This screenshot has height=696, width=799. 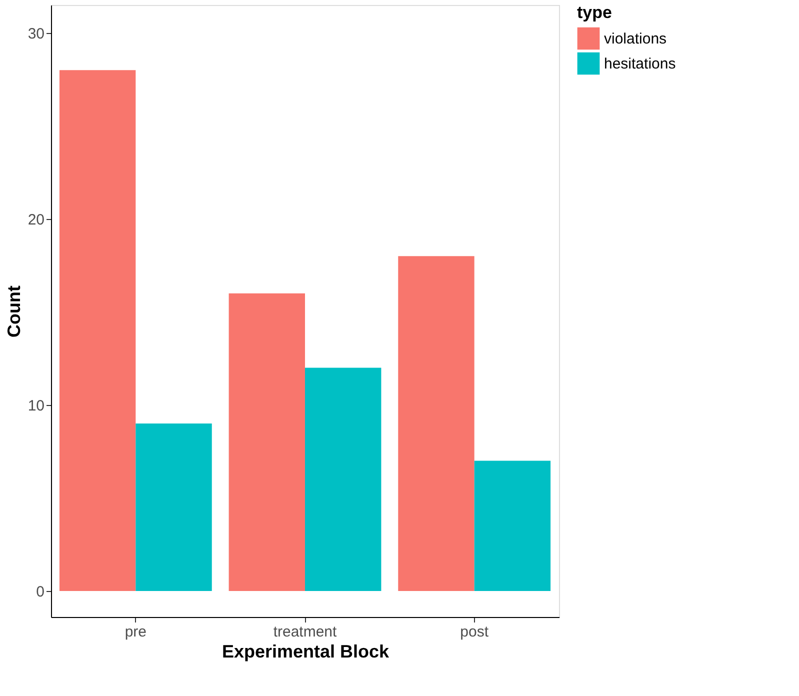 I want to click on x-tick-label: treatment, so click(x=305, y=632).